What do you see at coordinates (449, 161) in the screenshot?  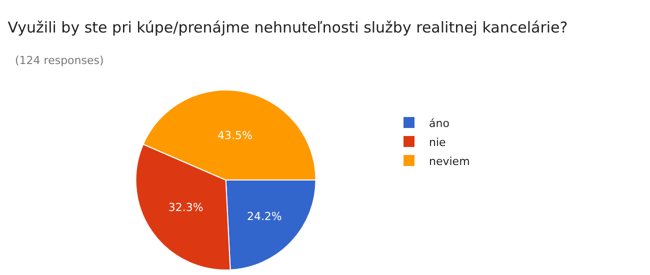 I see `legend-label: neviem` at bounding box center [449, 161].